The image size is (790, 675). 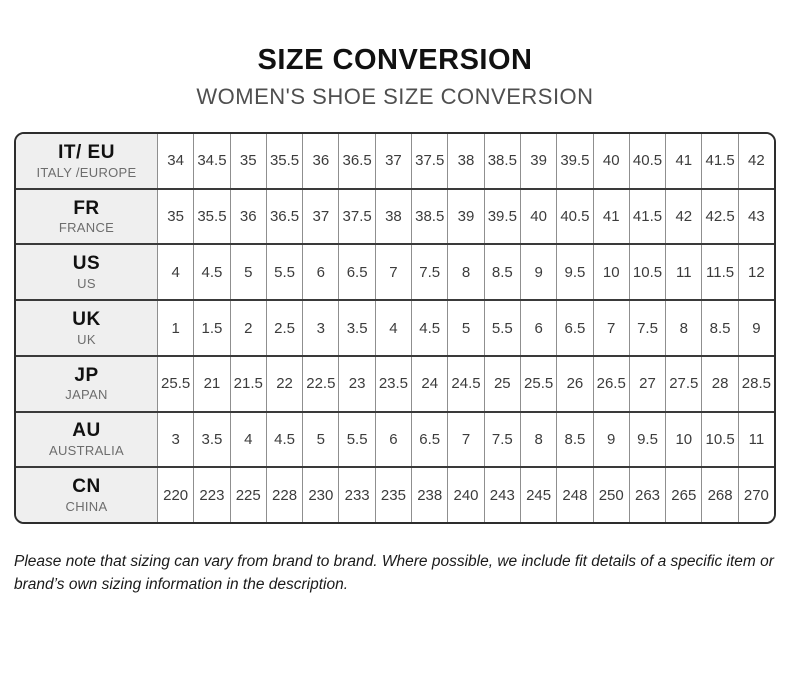 What do you see at coordinates (86, 451) in the screenshot?
I see `row-header-region: AUSTRALIA` at bounding box center [86, 451].